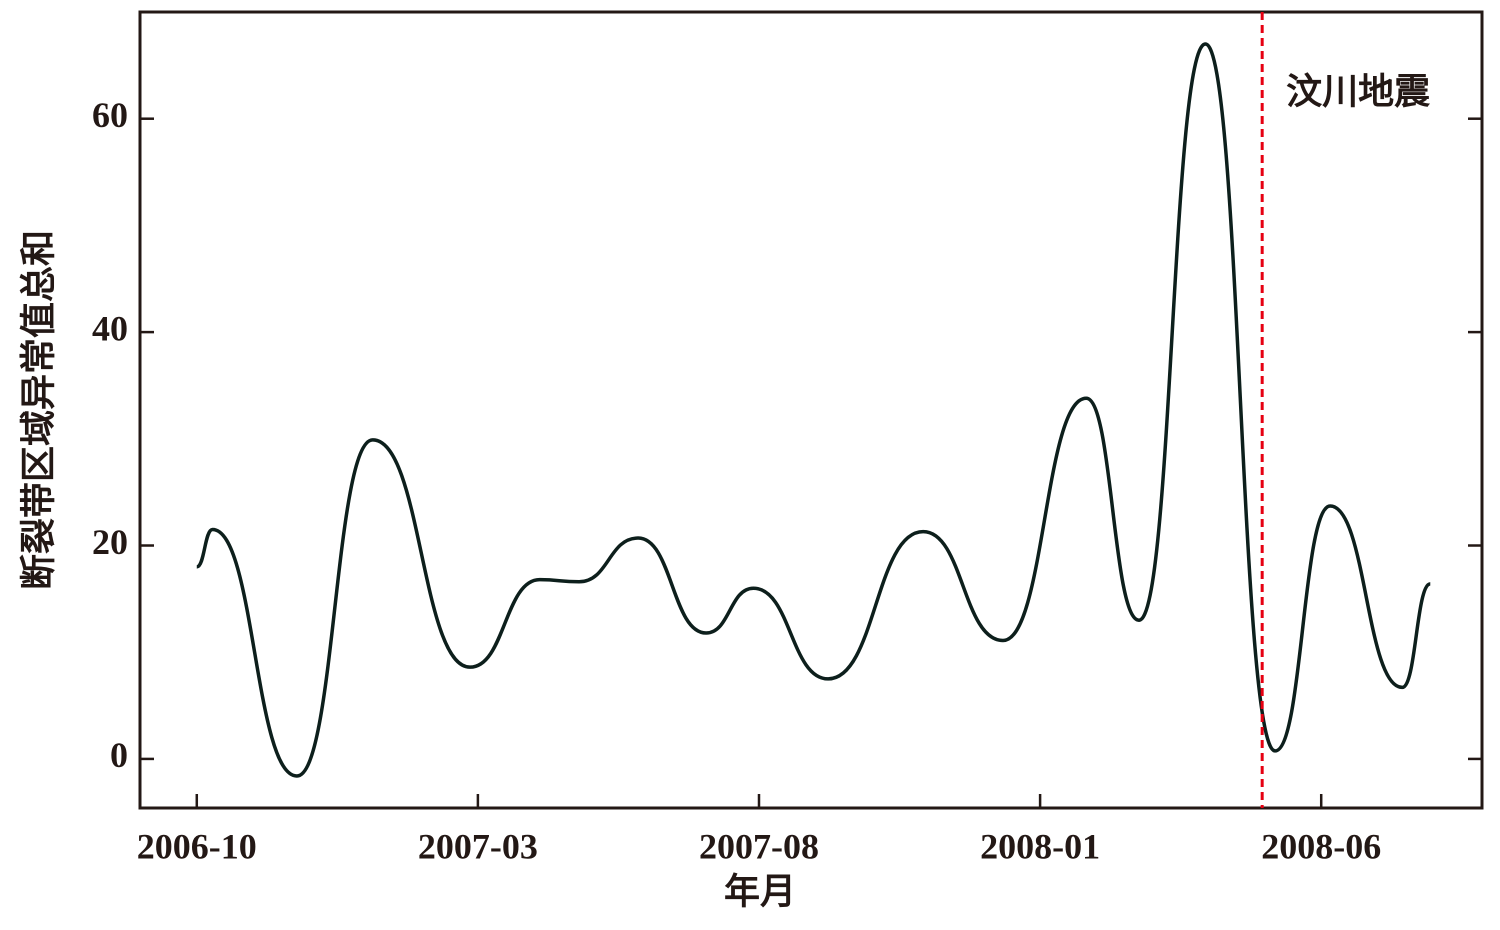 The width and height of the screenshot is (1500, 930). What do you see at coordinates (1321, 846) in the screenshot?
I see `x-tick-label: 2008-06` at bounding box center [1321, 846].